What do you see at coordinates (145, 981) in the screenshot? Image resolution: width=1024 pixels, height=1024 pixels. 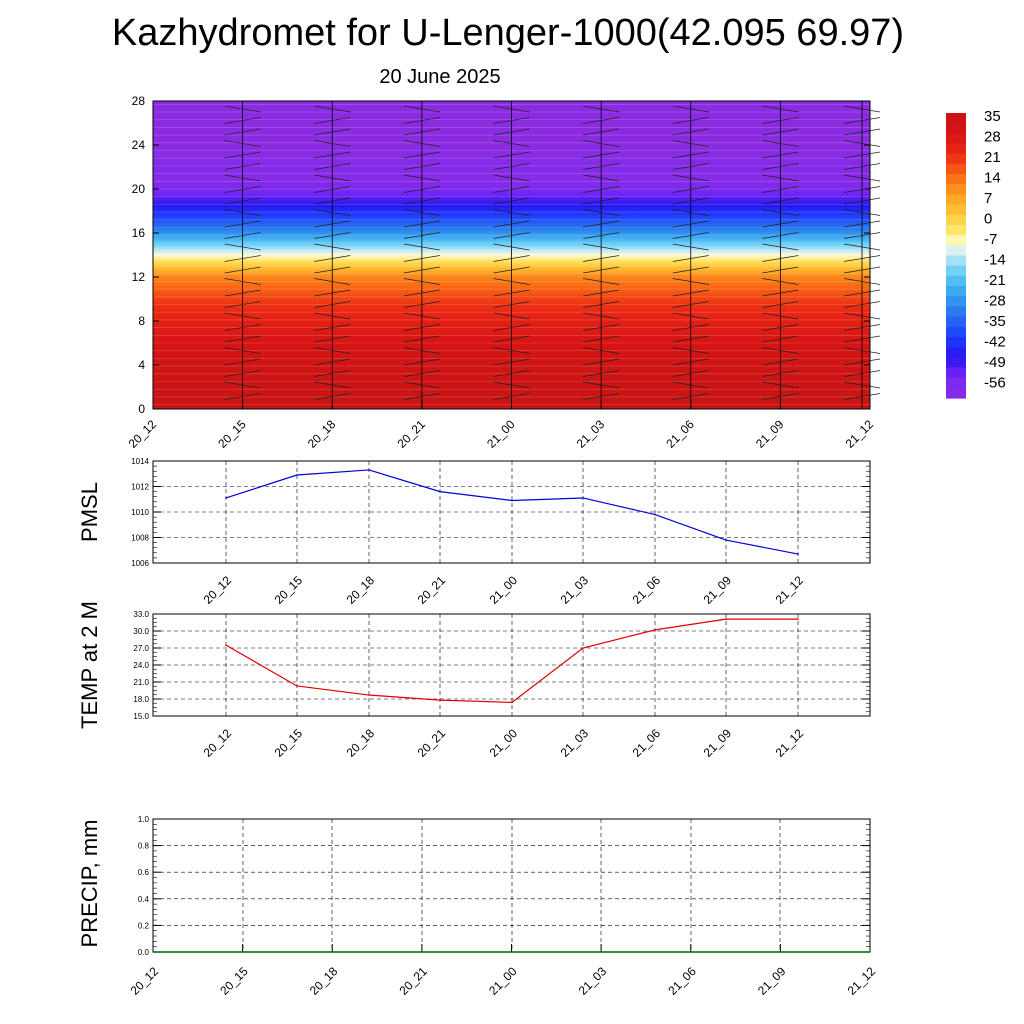 I see `x-tick-label: 20_12` at bounding box center [145, 981].